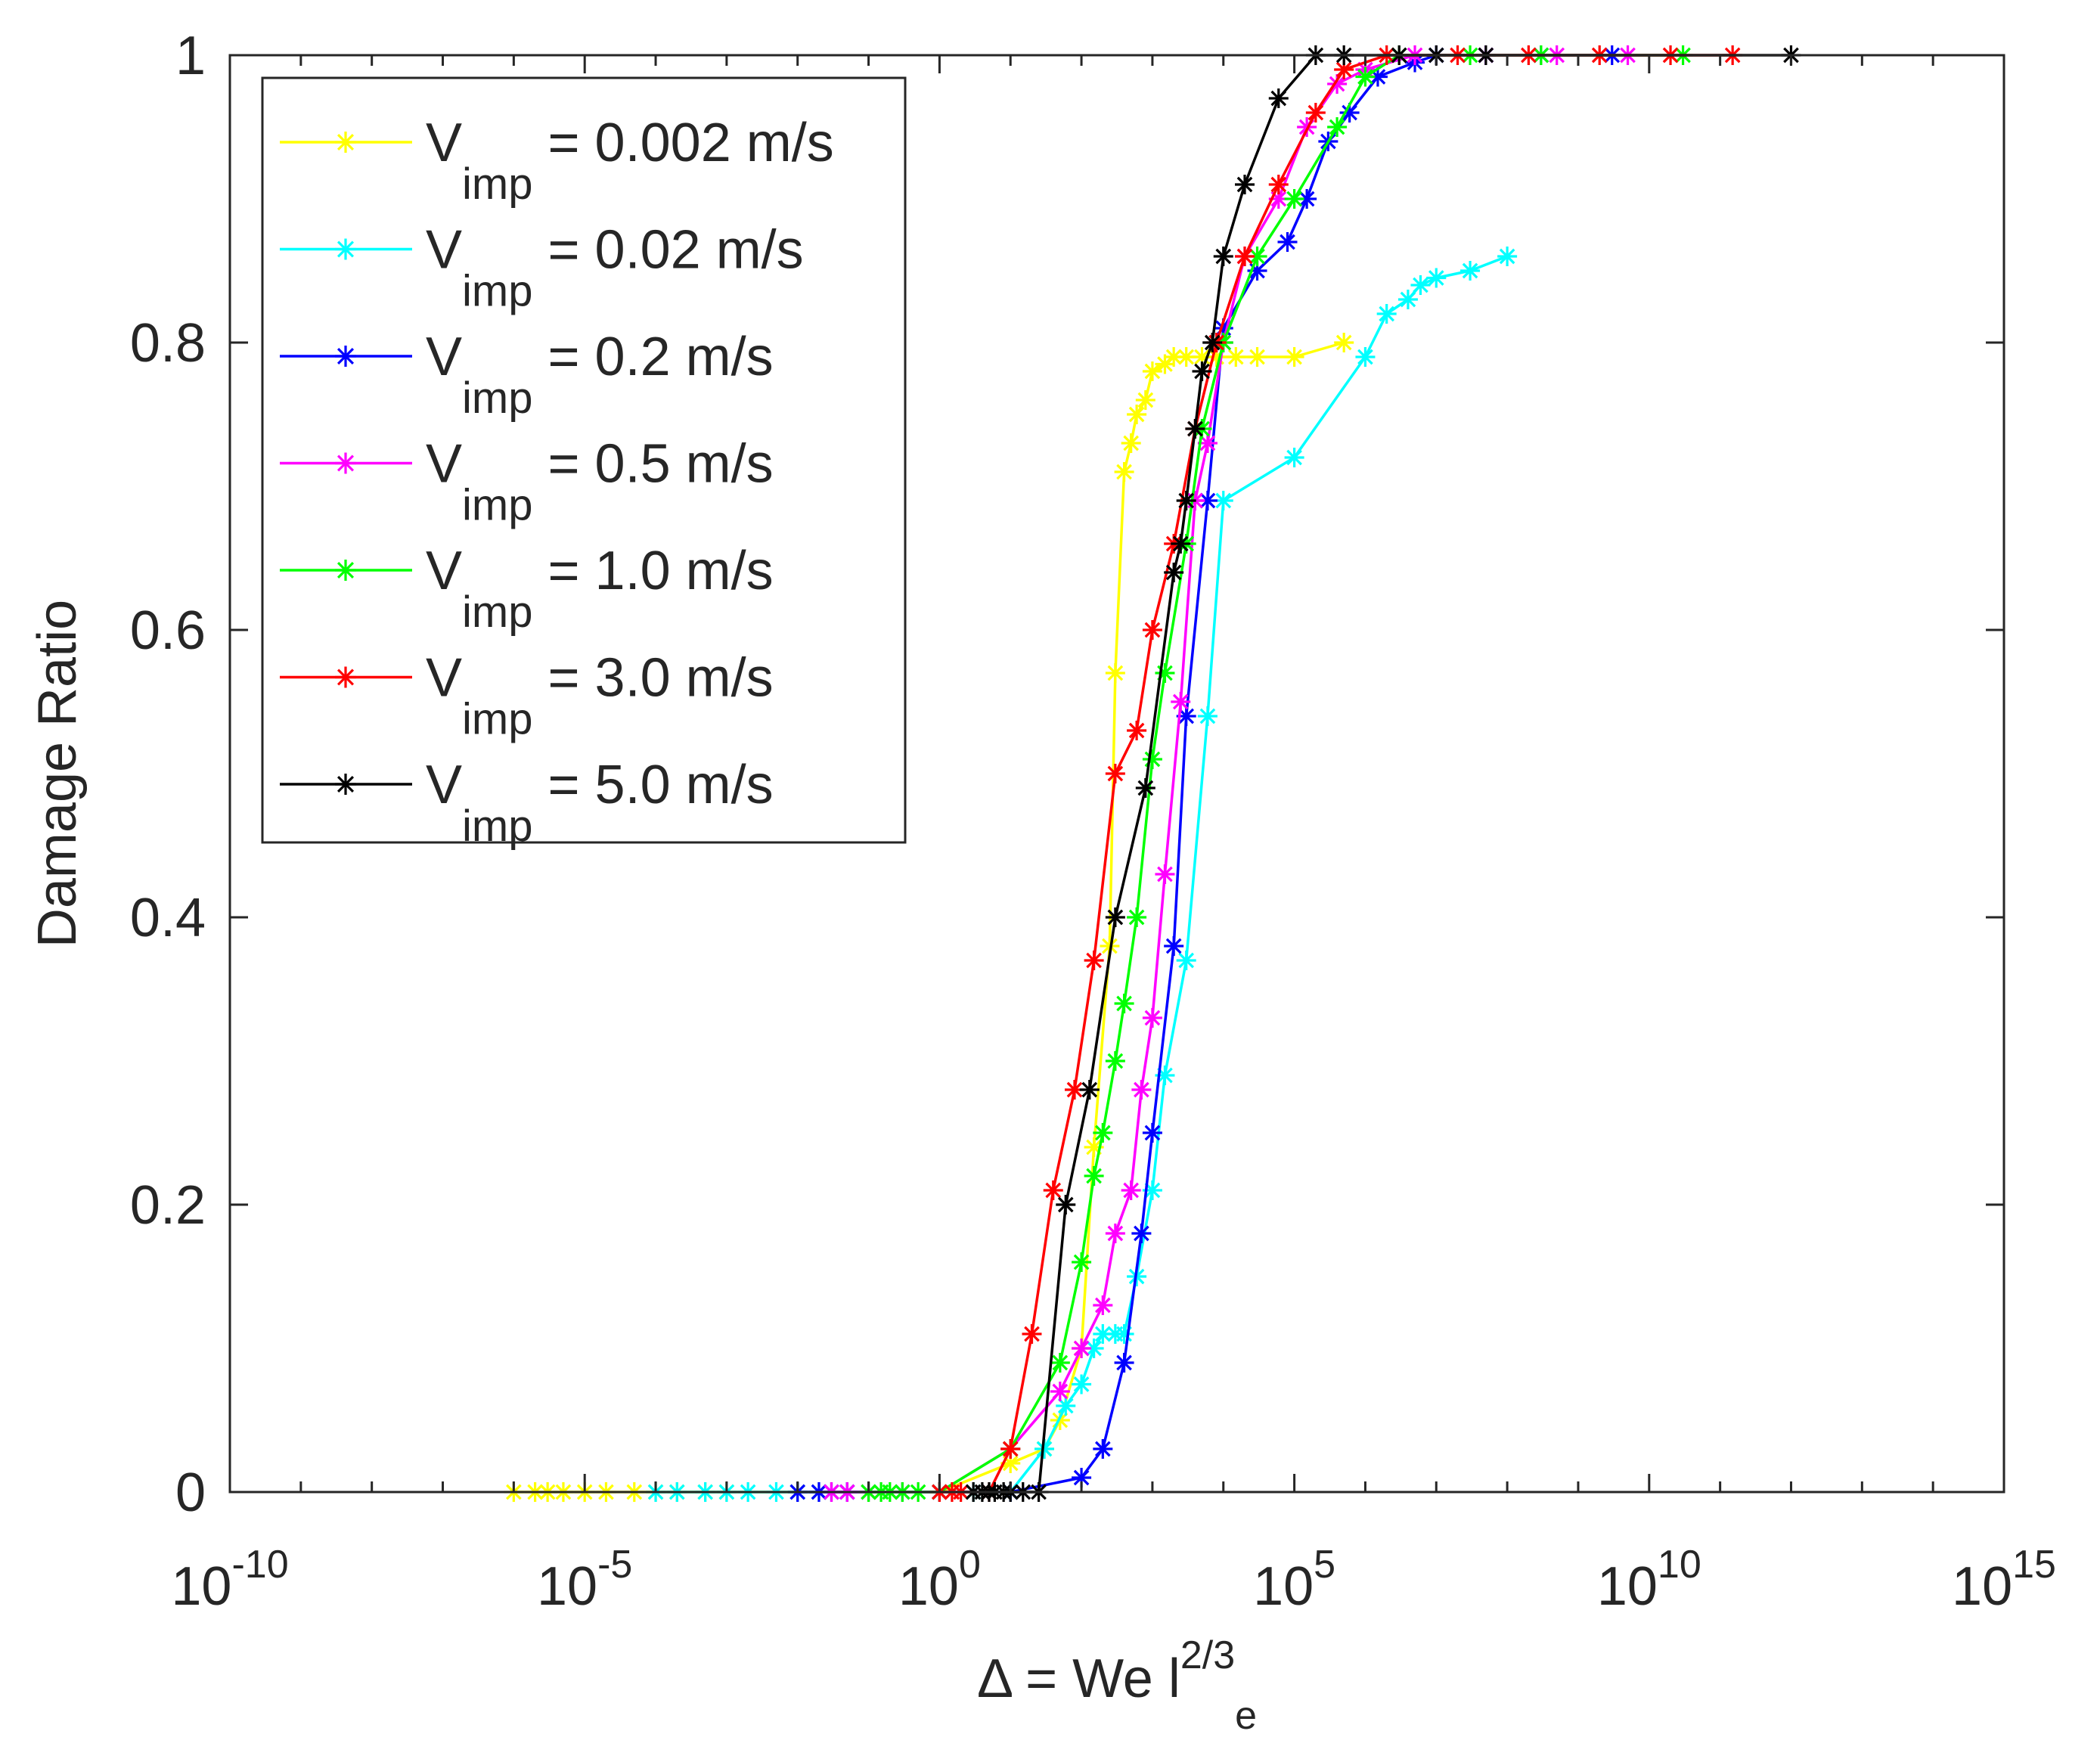 This screenshot has height=1762, width=2100. I want to click on legend-entry-6: Vimp = 3.0 m/s, so click(527, 696).